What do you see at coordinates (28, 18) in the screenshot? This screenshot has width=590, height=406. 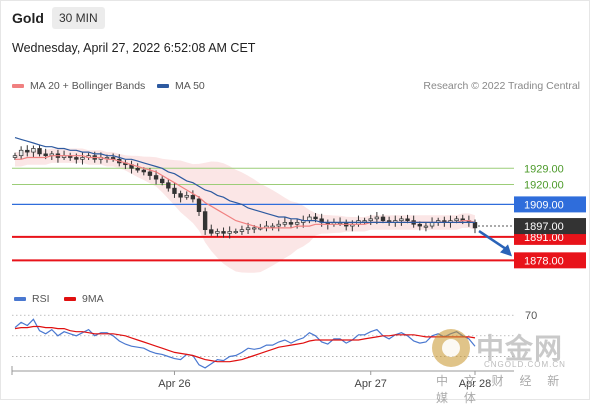 I see `instrument-title: Gold` at bounding box center [28, 18].